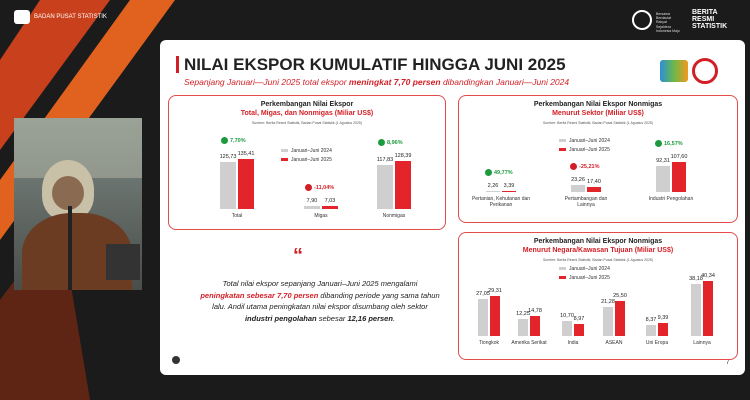  Describe the element at coordinates (70, 17) in the screenshot. I see `agency-name: BADAN PUSAT STATISTIK` at that location.